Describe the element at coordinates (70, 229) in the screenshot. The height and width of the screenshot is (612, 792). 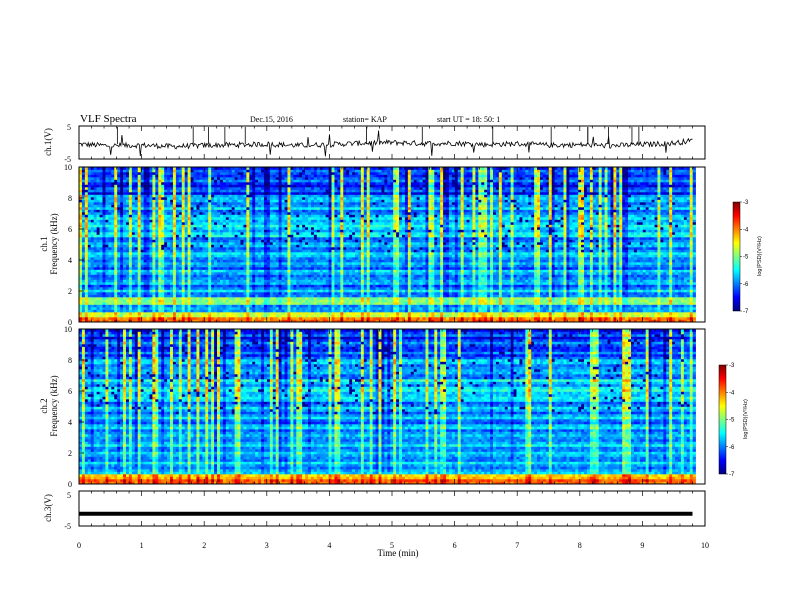
I see `ch1-spectrogram-ytick-label: 6` at that location.